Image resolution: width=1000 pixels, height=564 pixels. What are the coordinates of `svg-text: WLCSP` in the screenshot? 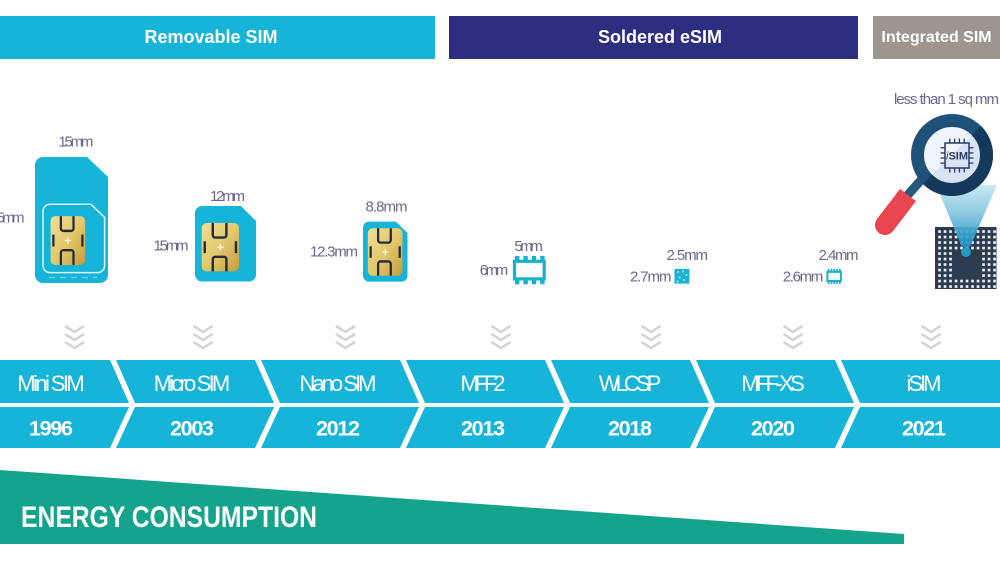 It's located at (630, 383).